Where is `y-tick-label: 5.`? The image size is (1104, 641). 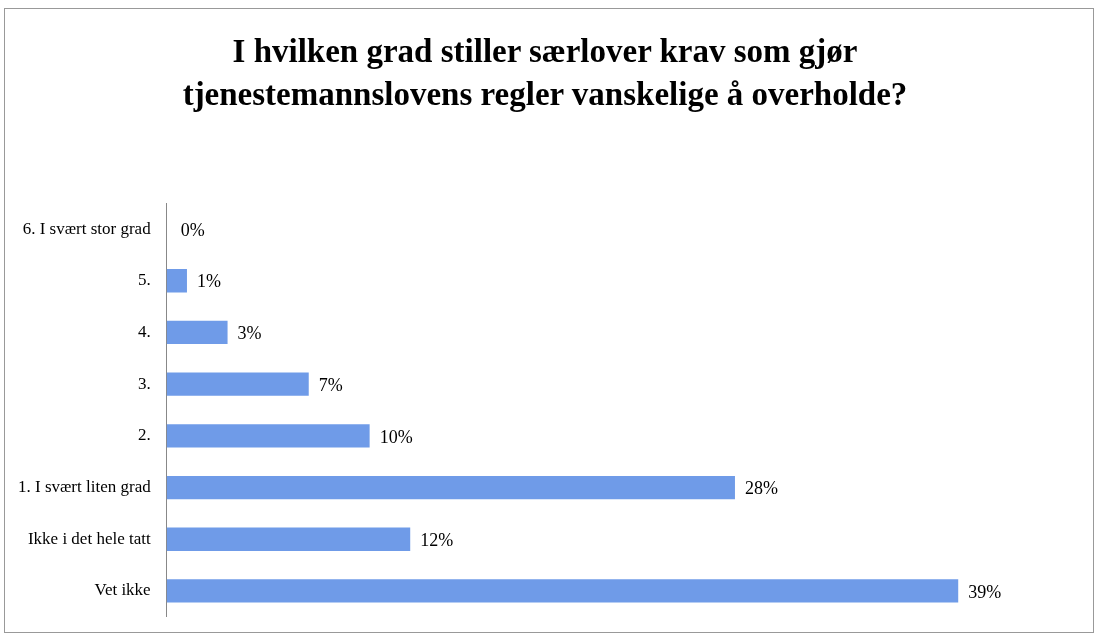 y-tick-label: 5. is located at coordinates (144, 280).